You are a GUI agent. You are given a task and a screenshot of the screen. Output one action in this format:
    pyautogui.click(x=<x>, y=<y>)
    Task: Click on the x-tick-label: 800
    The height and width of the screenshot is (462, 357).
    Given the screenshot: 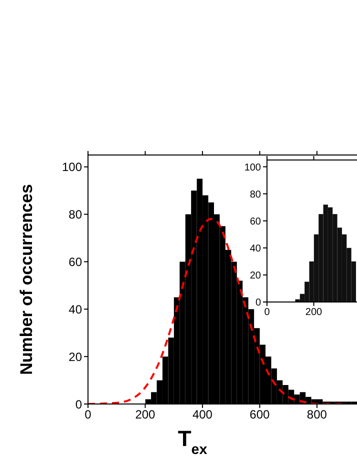 What is the action you would take?
    pyautogui.click(x=317, y=415)
    